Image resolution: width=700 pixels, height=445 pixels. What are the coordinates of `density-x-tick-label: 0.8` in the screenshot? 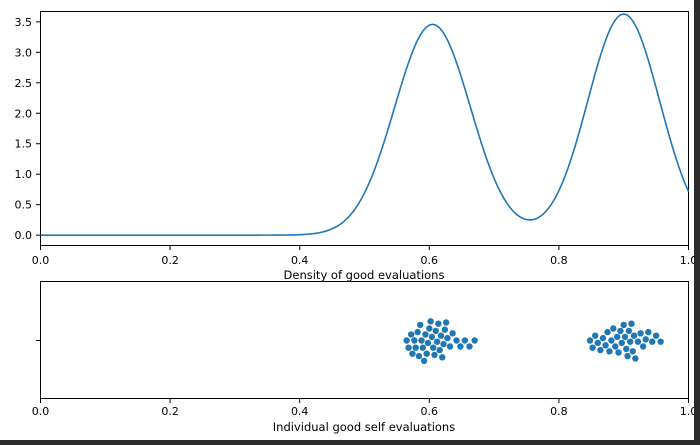 It's located at (559, 260).